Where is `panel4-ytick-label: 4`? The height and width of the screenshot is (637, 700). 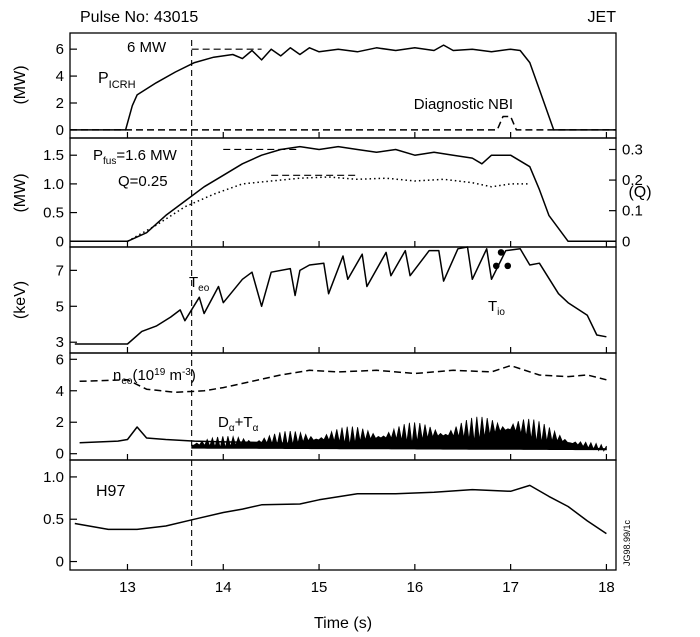 panel4-ytick-label: 4 is located at coordinates (60, 391).